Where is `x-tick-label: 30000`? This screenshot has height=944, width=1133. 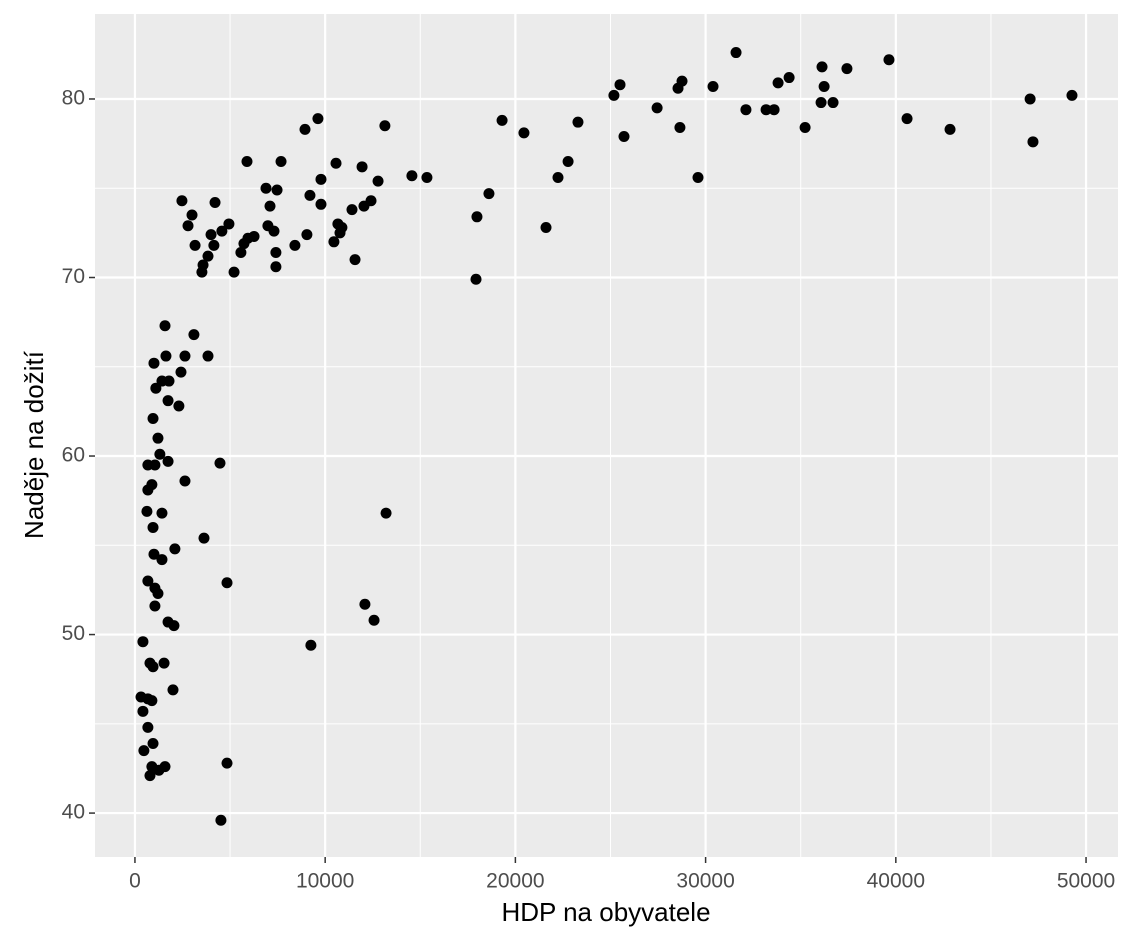 x-tick-label: 30000 is located at coordinates (705, 881).